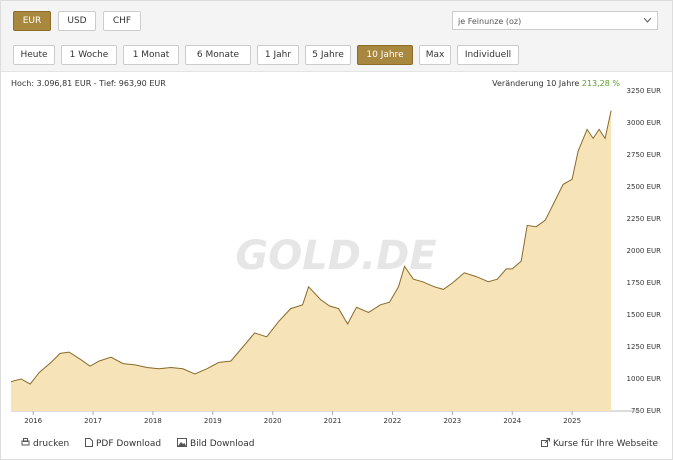 This screenshot has height=460, width=673. Describe the element at coordinates (646, 411) in the screenshot. I see `y-tick-label: 750 EUR` at that location.